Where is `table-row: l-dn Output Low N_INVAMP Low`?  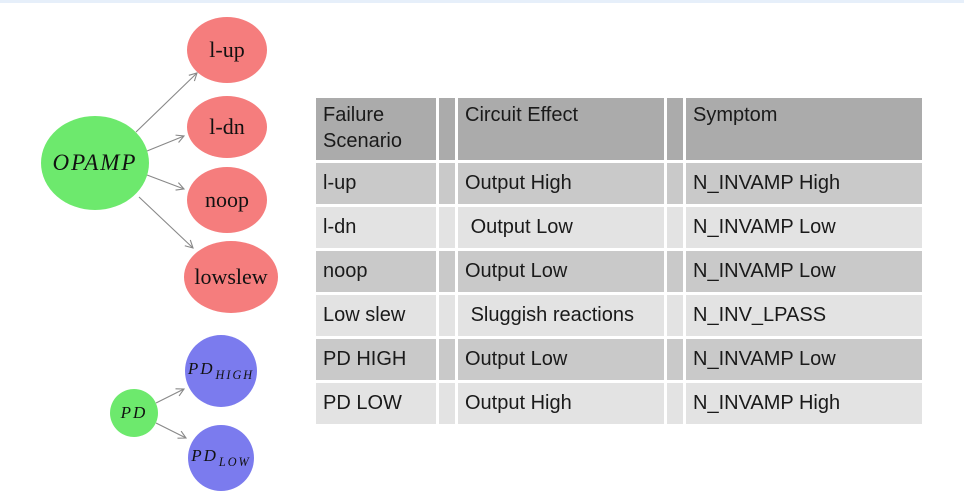 table-row: l-dn Output Low N_INVAMP Low is located at coordinates (619, 227).